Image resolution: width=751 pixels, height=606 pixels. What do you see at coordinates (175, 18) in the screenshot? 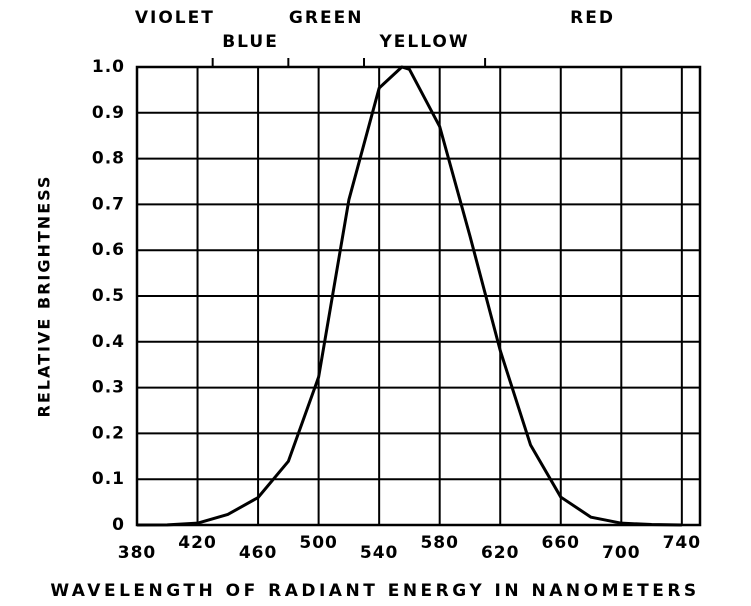
I see `band-label: VIOLET` at bounding box center [175, 18].